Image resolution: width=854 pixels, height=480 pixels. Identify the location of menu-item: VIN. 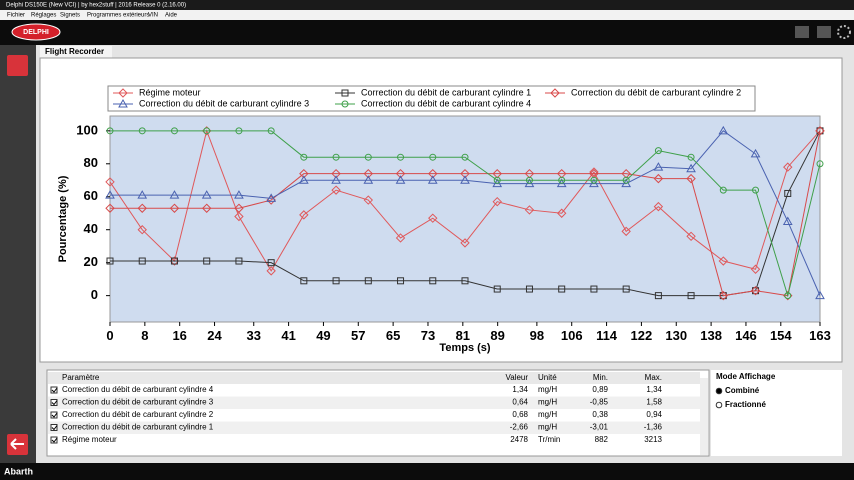
(153, 16).